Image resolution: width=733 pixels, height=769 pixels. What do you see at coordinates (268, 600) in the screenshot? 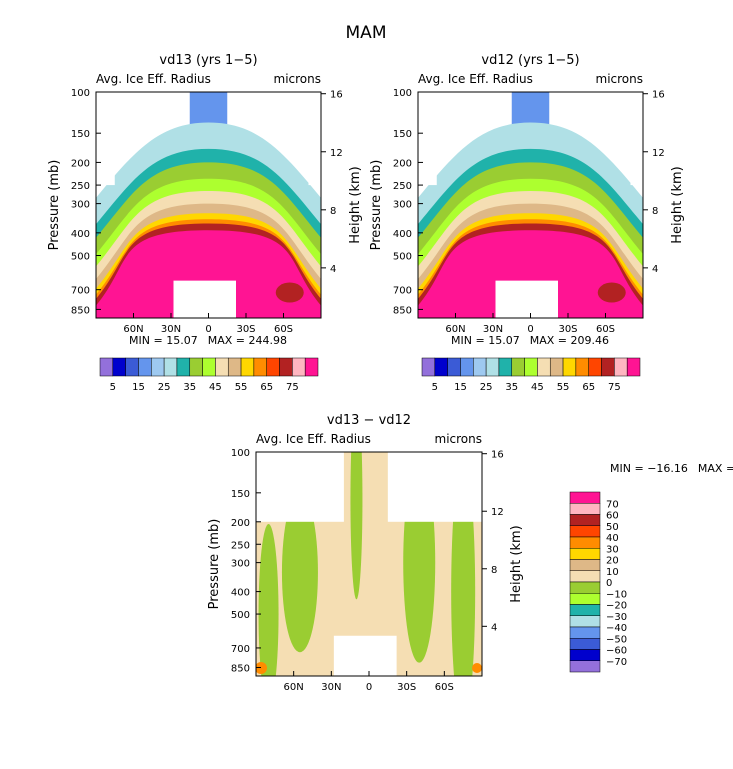
I see `contour-negative-region` at bounding box center [268, 600].